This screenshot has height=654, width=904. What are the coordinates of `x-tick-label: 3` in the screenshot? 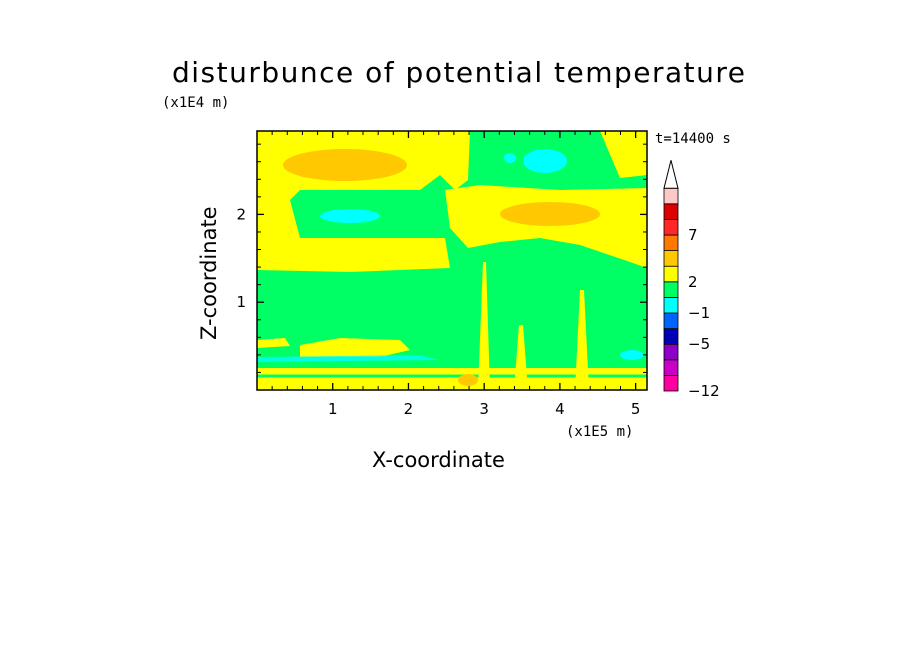 It's located at (484, 409).